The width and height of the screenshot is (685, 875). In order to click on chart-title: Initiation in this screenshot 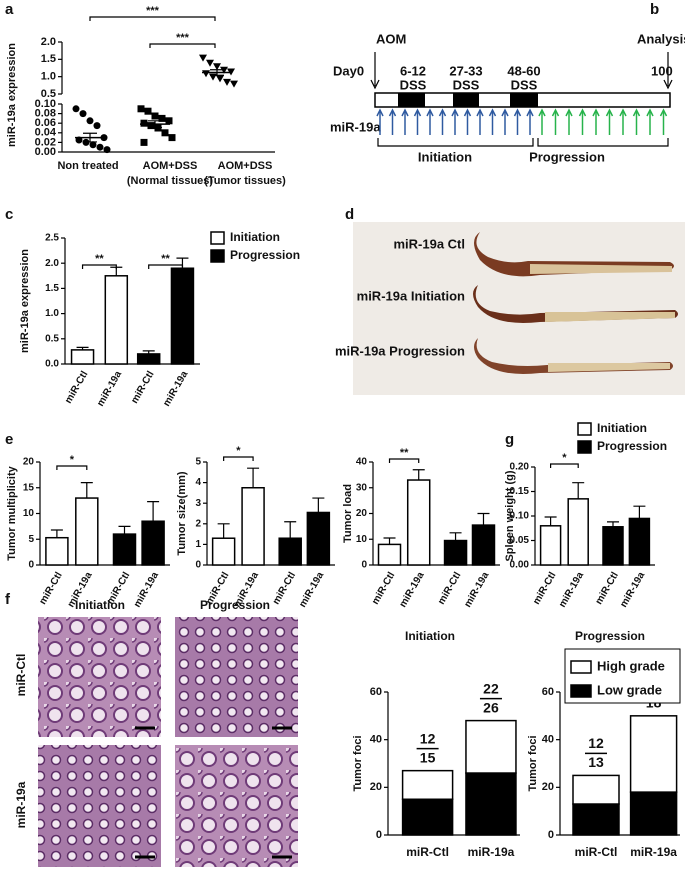, I will do `click(430, 636)`.